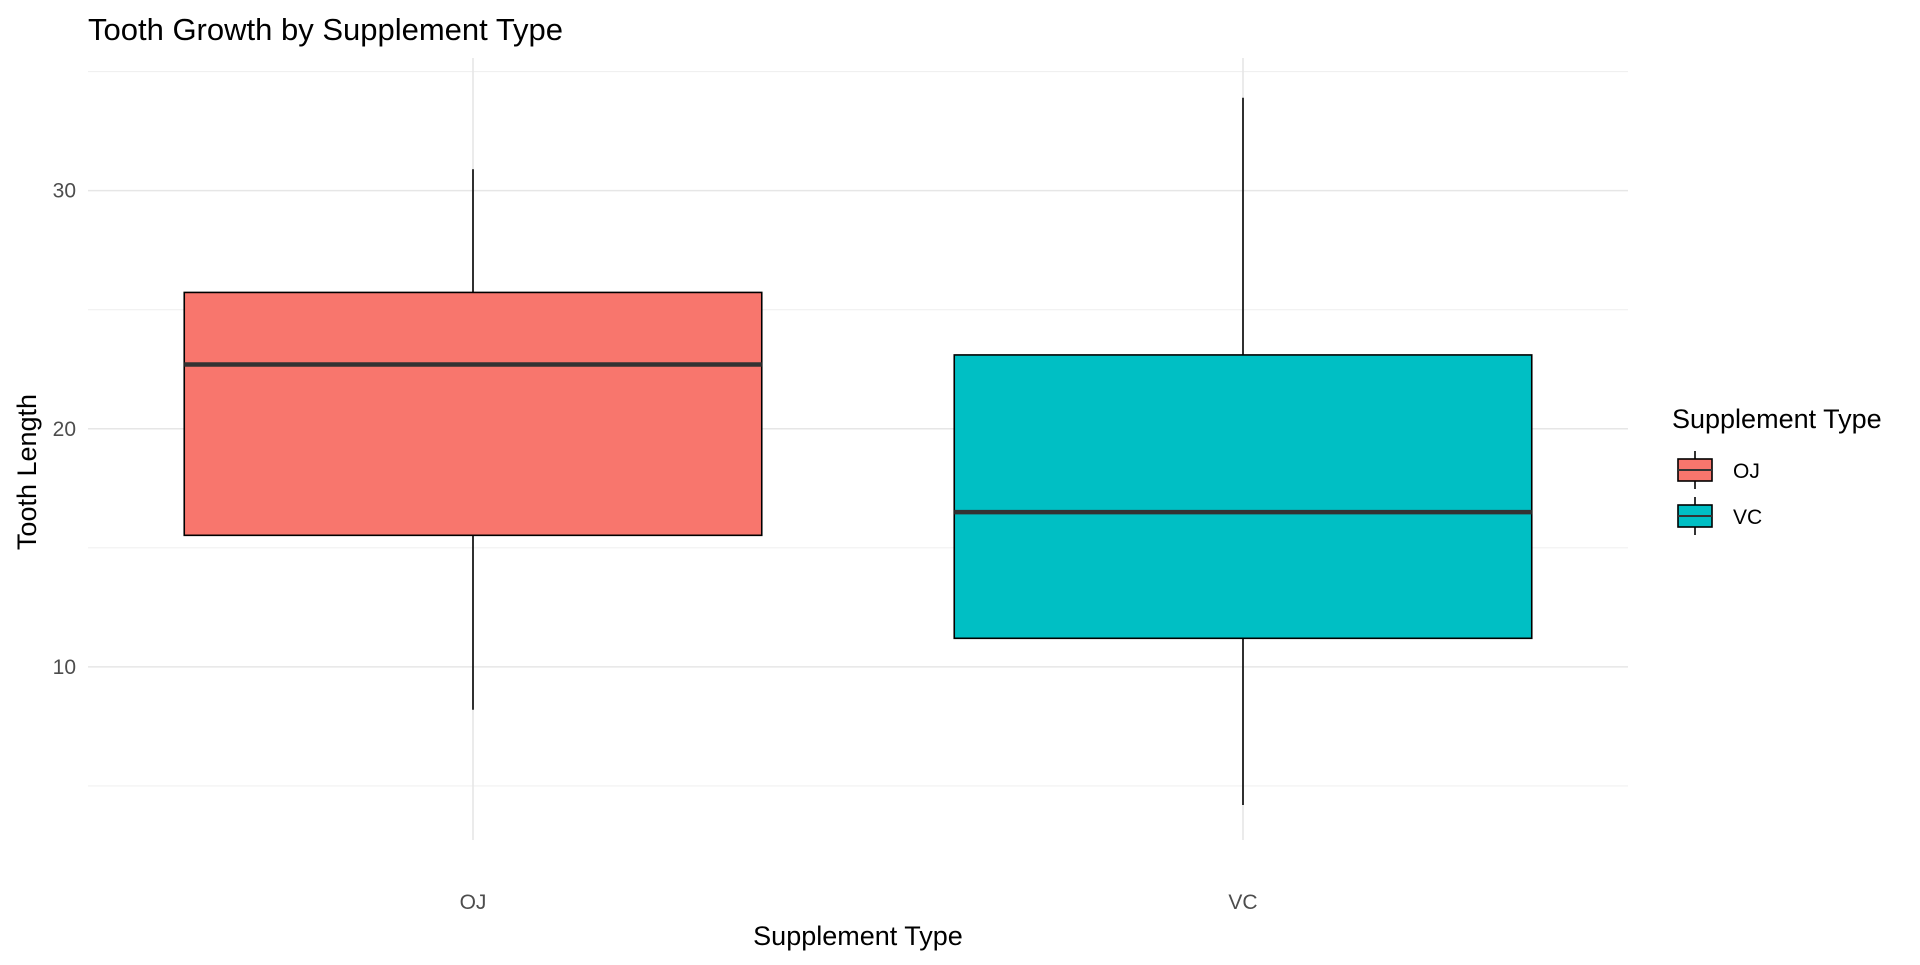  Describe the element at coordinates (858, 936) in the screenshot. I see `x-axis-title: Supplement Type` at that location.